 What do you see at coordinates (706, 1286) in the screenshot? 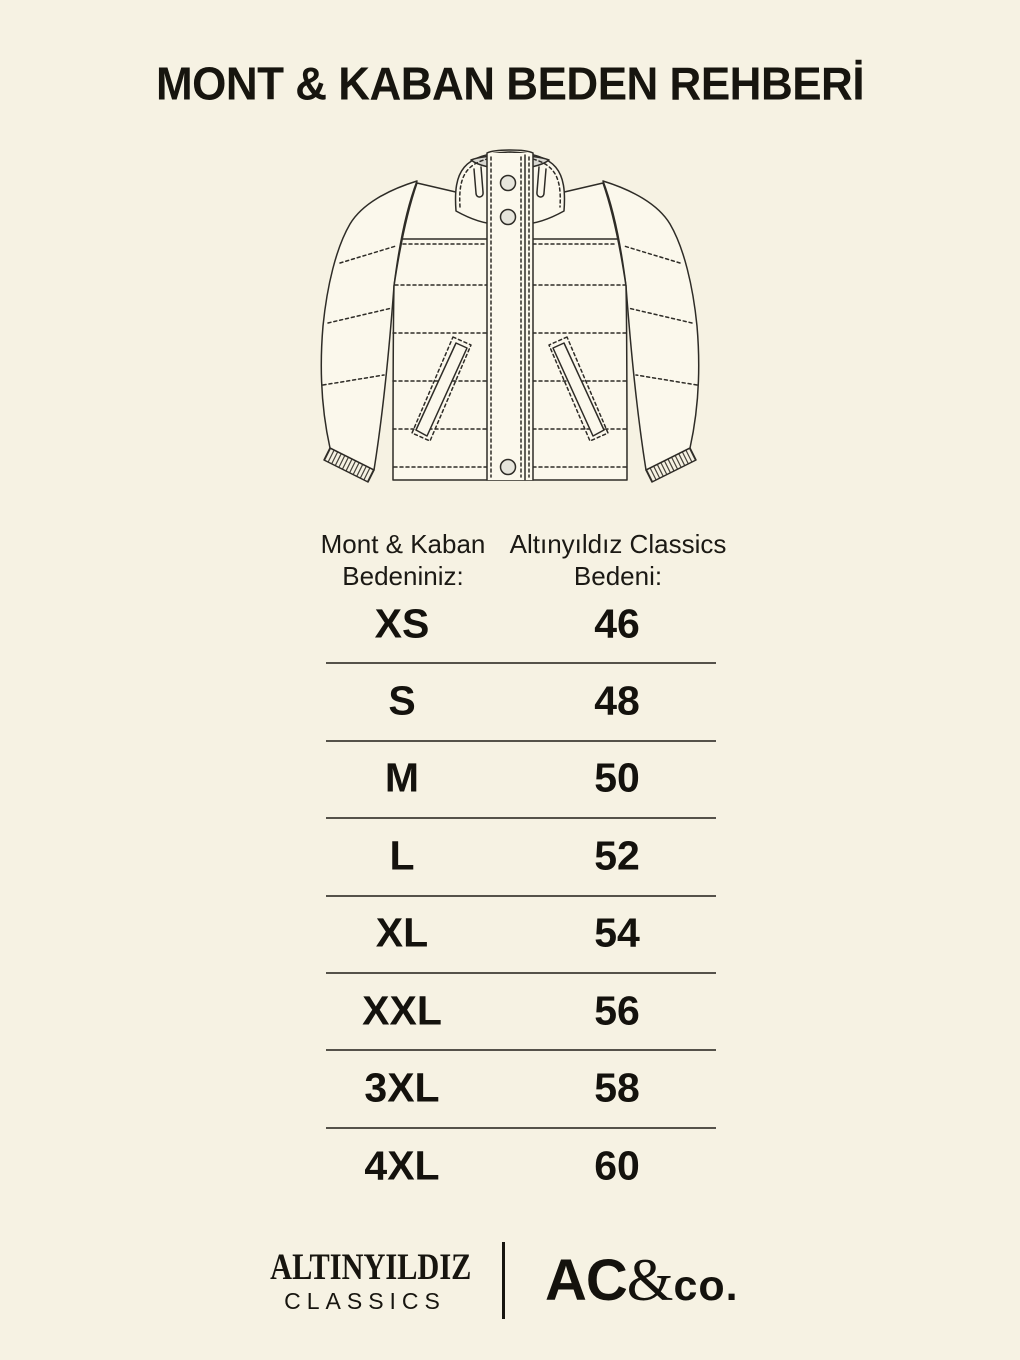
I see `logo-co-text: co.` at bounding box center [706, 1286].